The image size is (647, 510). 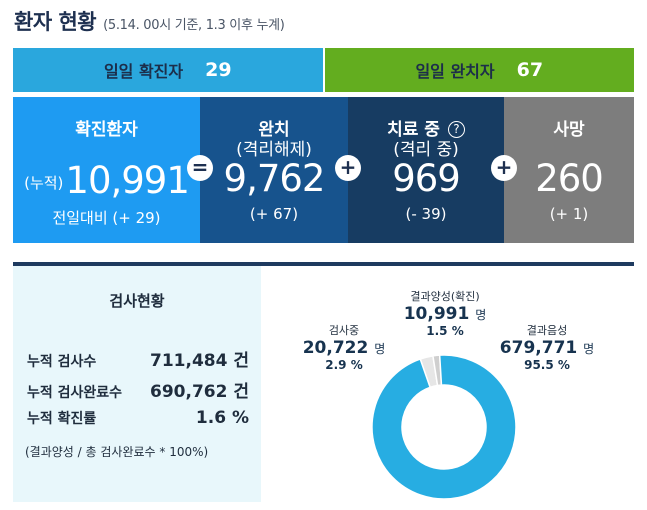 I want to click on treating-sublabel: (격리 중), so click(x=426, y=150).